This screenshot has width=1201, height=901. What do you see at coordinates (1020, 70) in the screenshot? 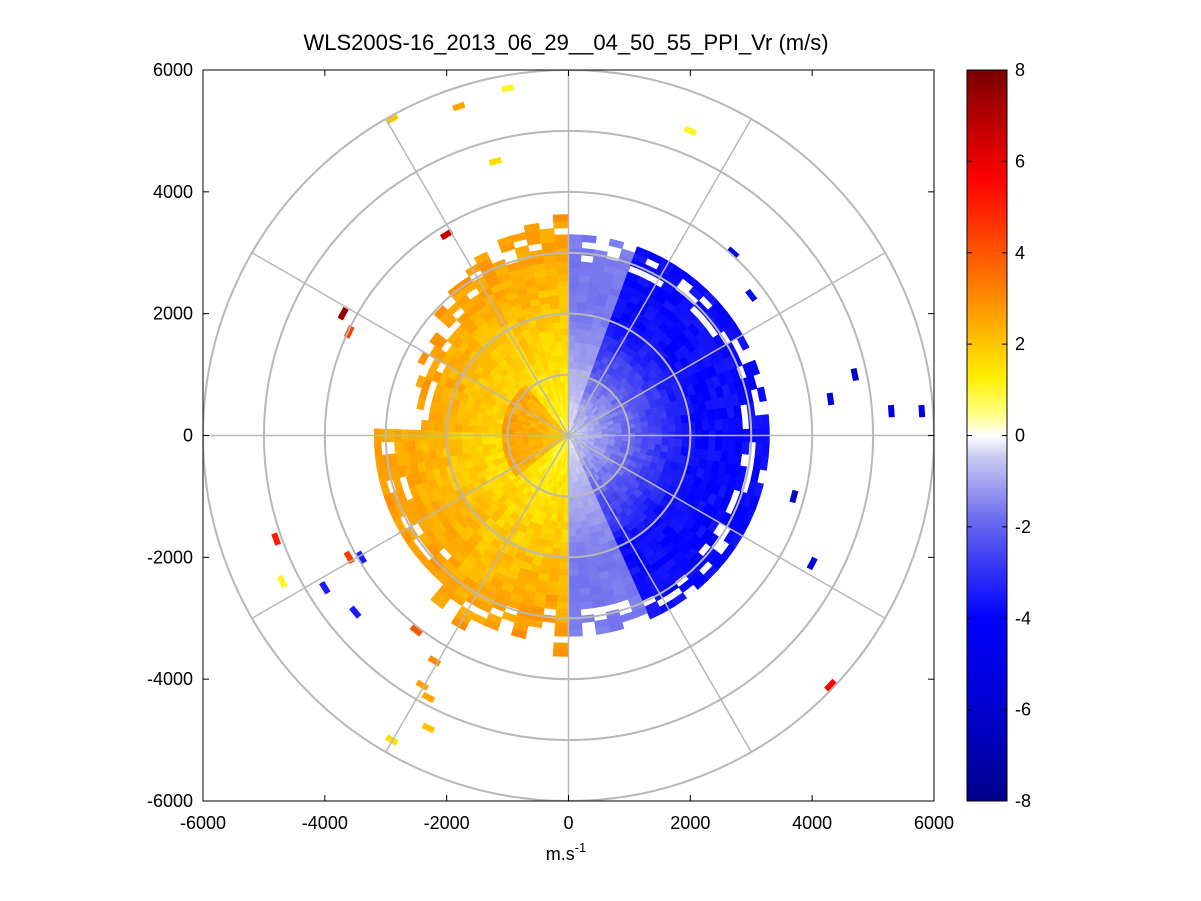
I see `colorbar-tick-label: 8` at bounding box center [1020, 70].